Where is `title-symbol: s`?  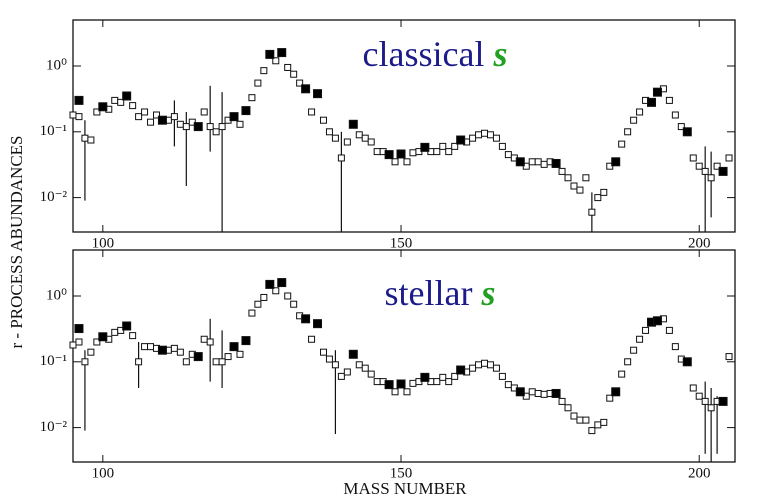
title-symbol: s is located at coordinates (499, 54).